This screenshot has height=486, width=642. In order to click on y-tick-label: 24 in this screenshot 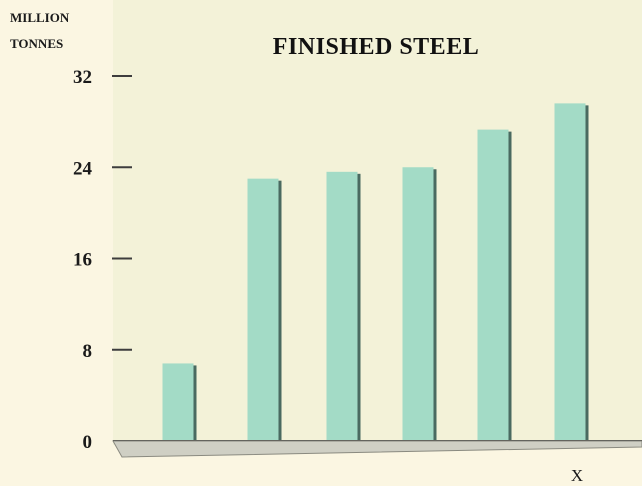, I will do `click(83, 168)`.